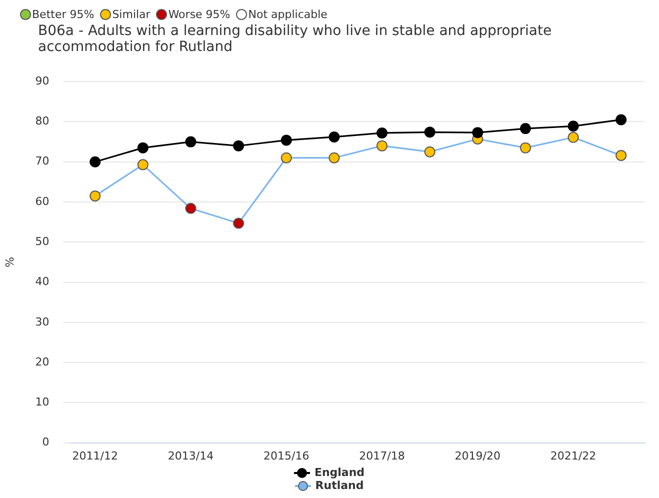 This screenshot has width=659, height=498. What do you see at coordinates (477, 455) in the screenshot?
I see `x-tick-label: 2019/20` at bounding box center [477, 455].